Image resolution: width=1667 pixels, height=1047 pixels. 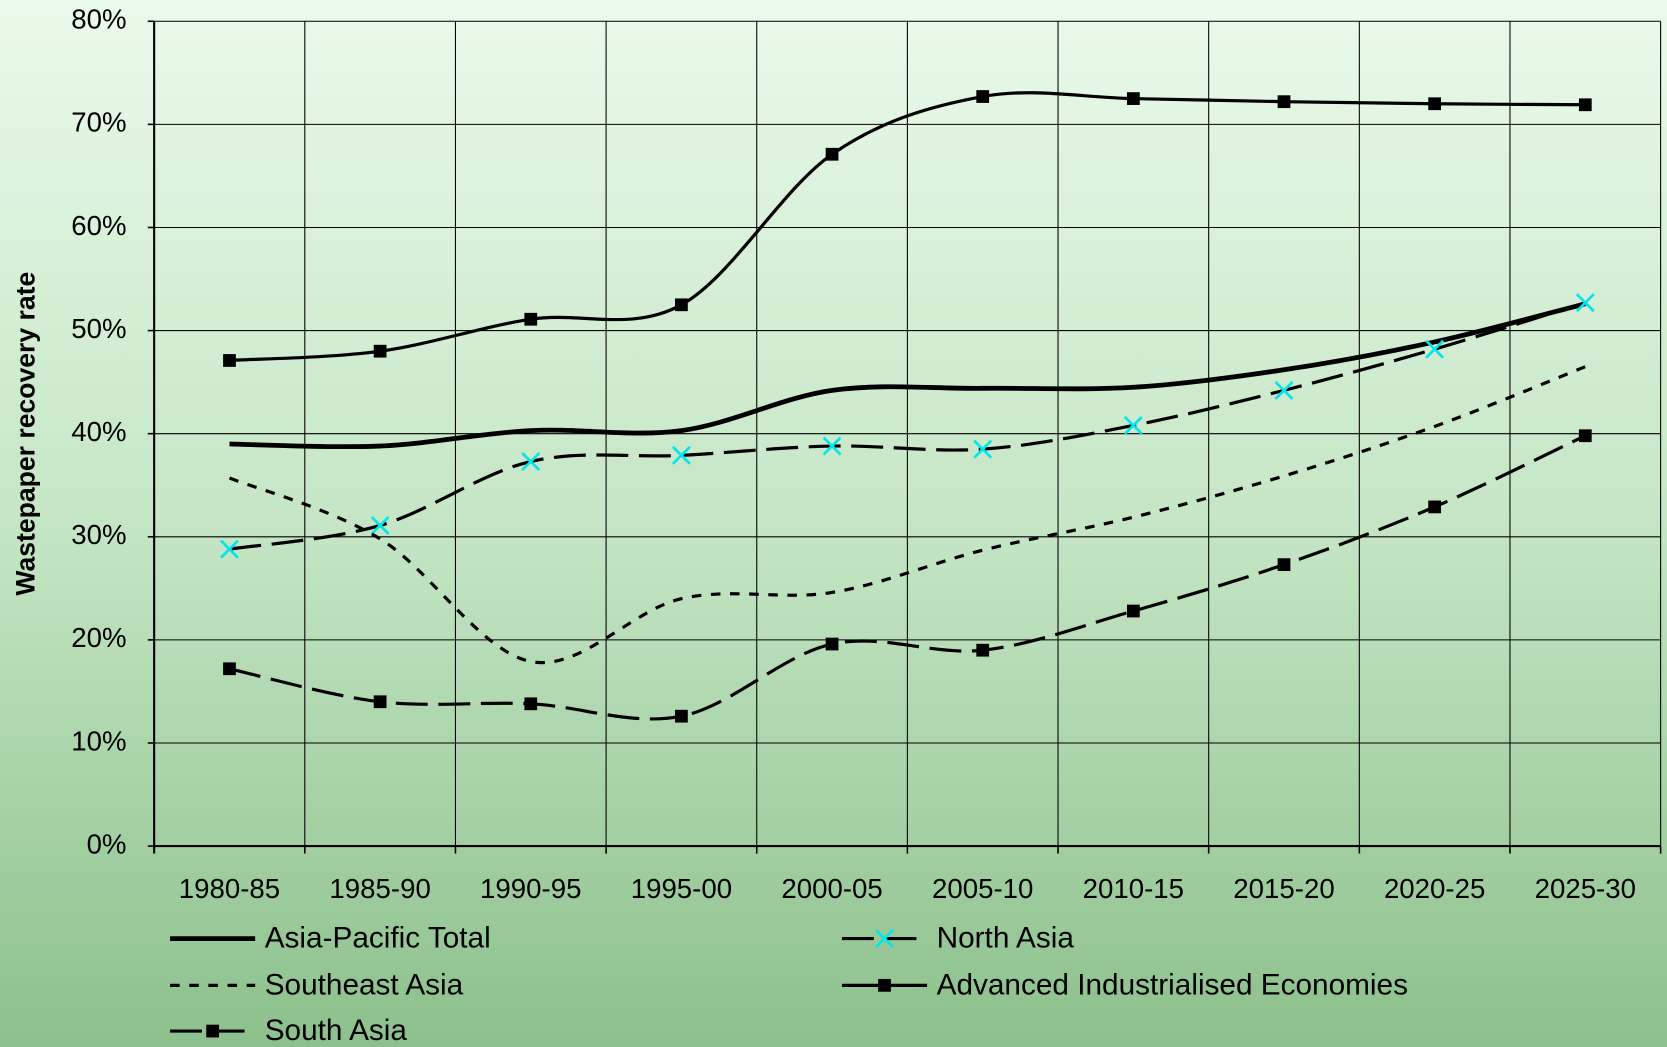 What do you see at coordinates (1585, 888) in the screenshot?
I see `x-tick-label: 2025-30` at bounding box center [1585, 888].